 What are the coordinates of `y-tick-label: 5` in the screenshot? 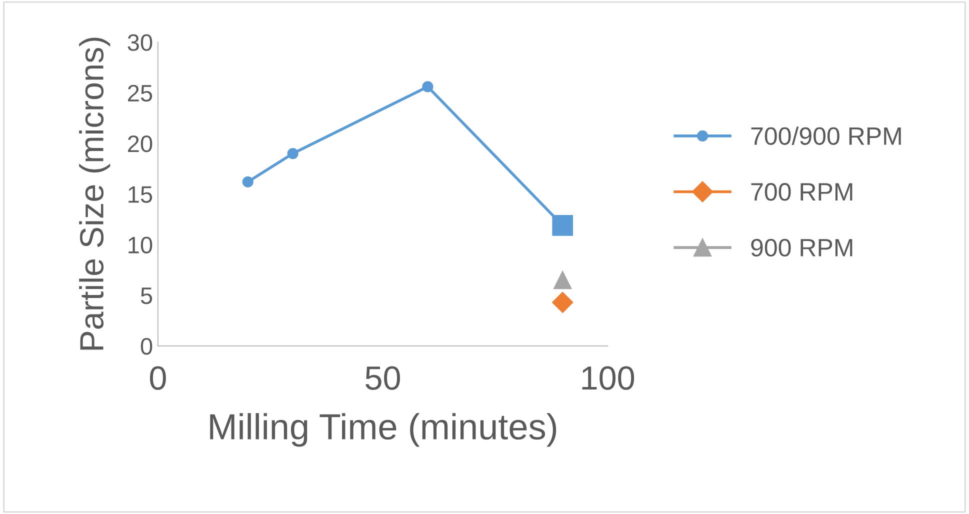 It's located at (146, 296).